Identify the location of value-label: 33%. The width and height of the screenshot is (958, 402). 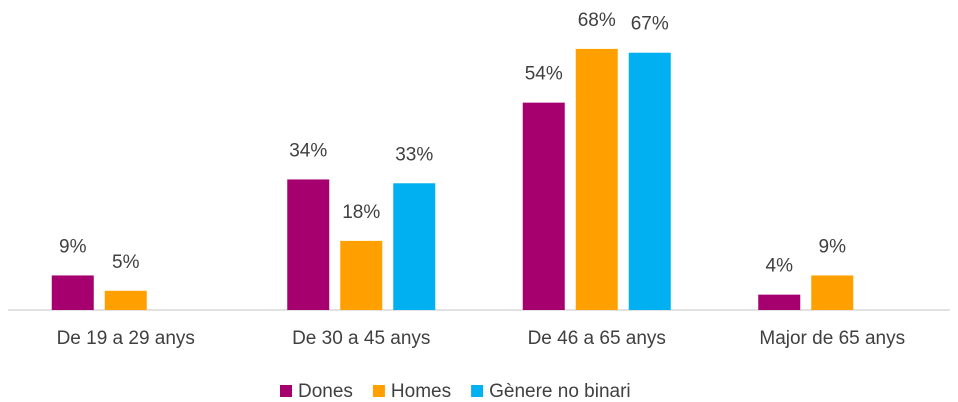
(414, 154).